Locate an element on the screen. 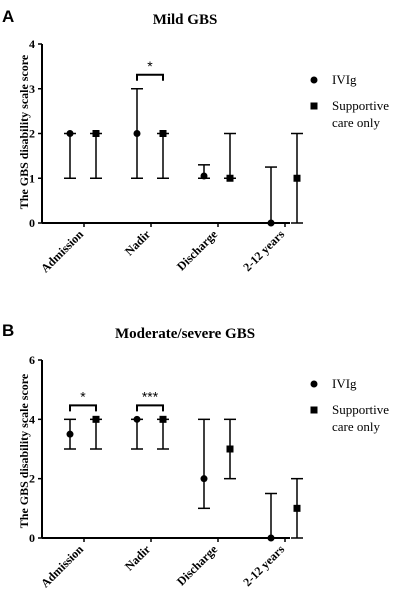 The image size is (400, 603). panel-letter: A is located at coordinates (8, 16).